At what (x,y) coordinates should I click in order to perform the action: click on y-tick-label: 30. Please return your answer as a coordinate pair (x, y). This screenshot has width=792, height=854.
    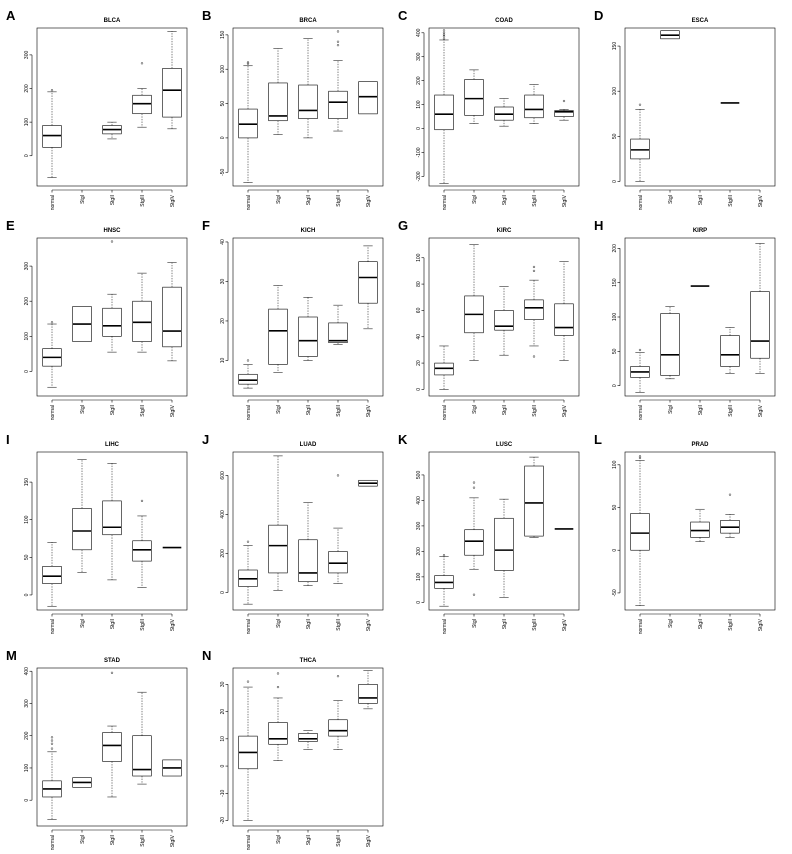
    Looking at the image, I should click on (223, 281).